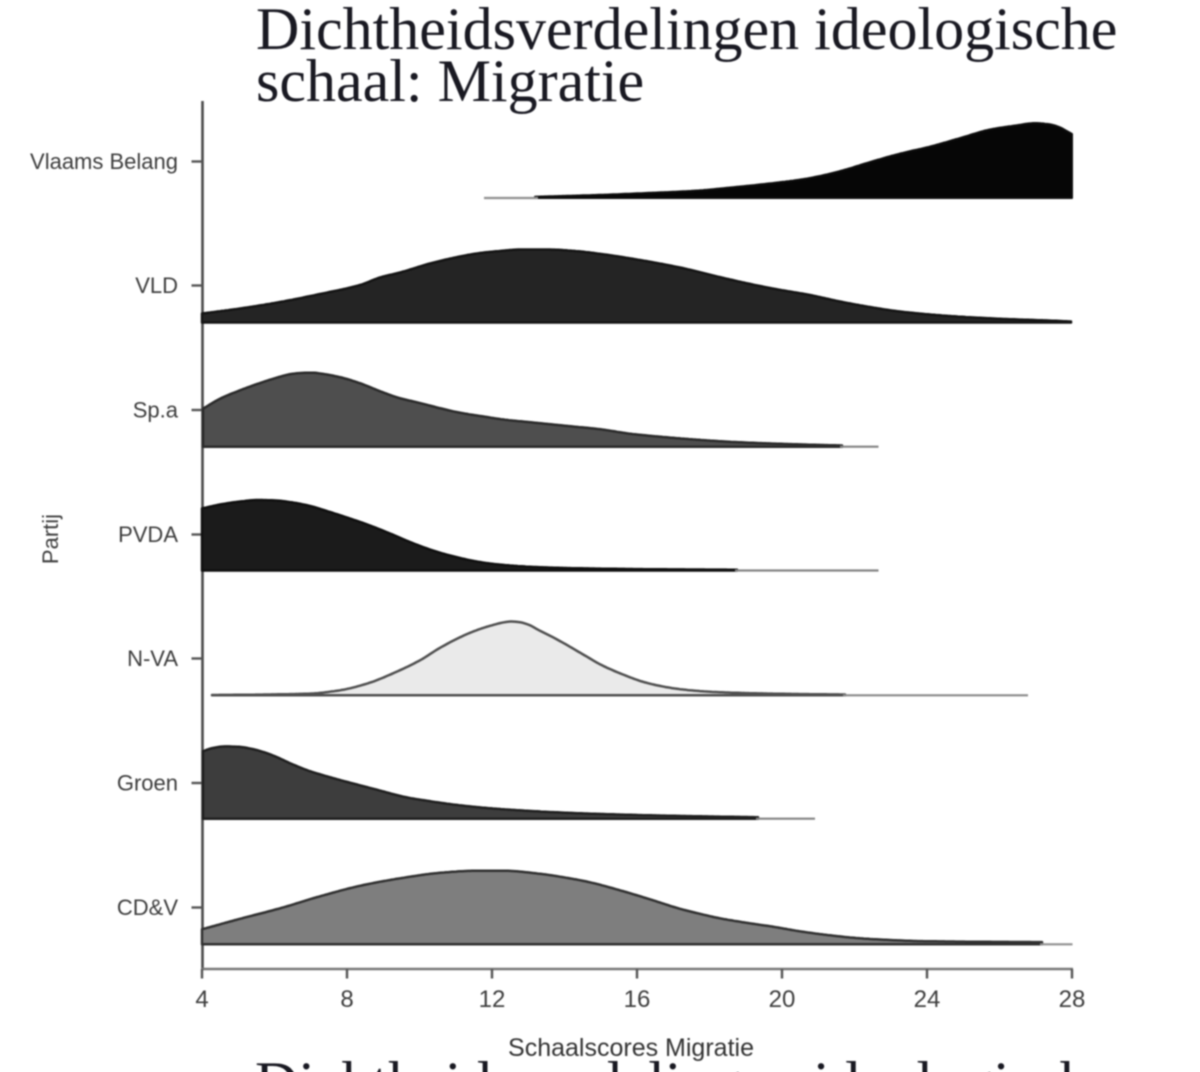 The width and height of the screenshot is (1200, 1072). I want to click on svg-text: VLD, so click(156, 285).